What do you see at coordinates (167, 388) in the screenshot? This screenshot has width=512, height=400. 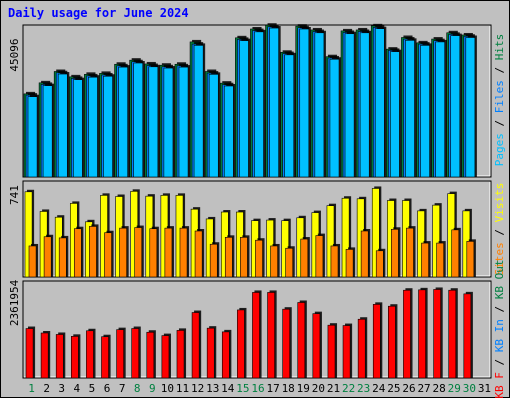 I see `day-label: 10` at bounding box center [167, 388].